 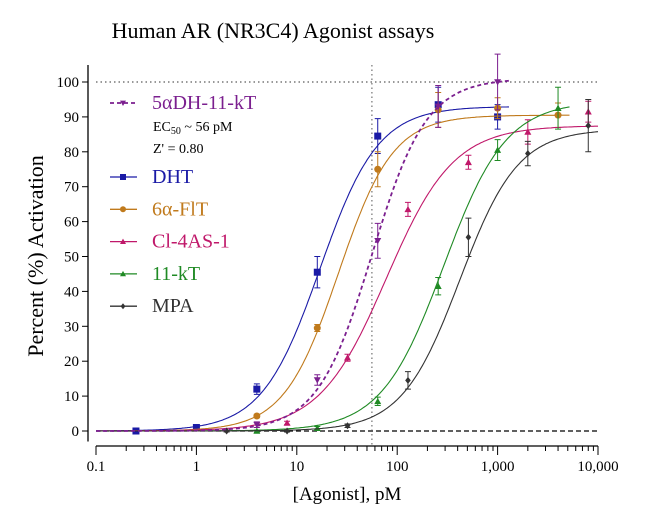 What do you see at coordinates (96, 467) in the screenshot?
I see `x-tick-label: 0.1` at bounding box center [96, 467].